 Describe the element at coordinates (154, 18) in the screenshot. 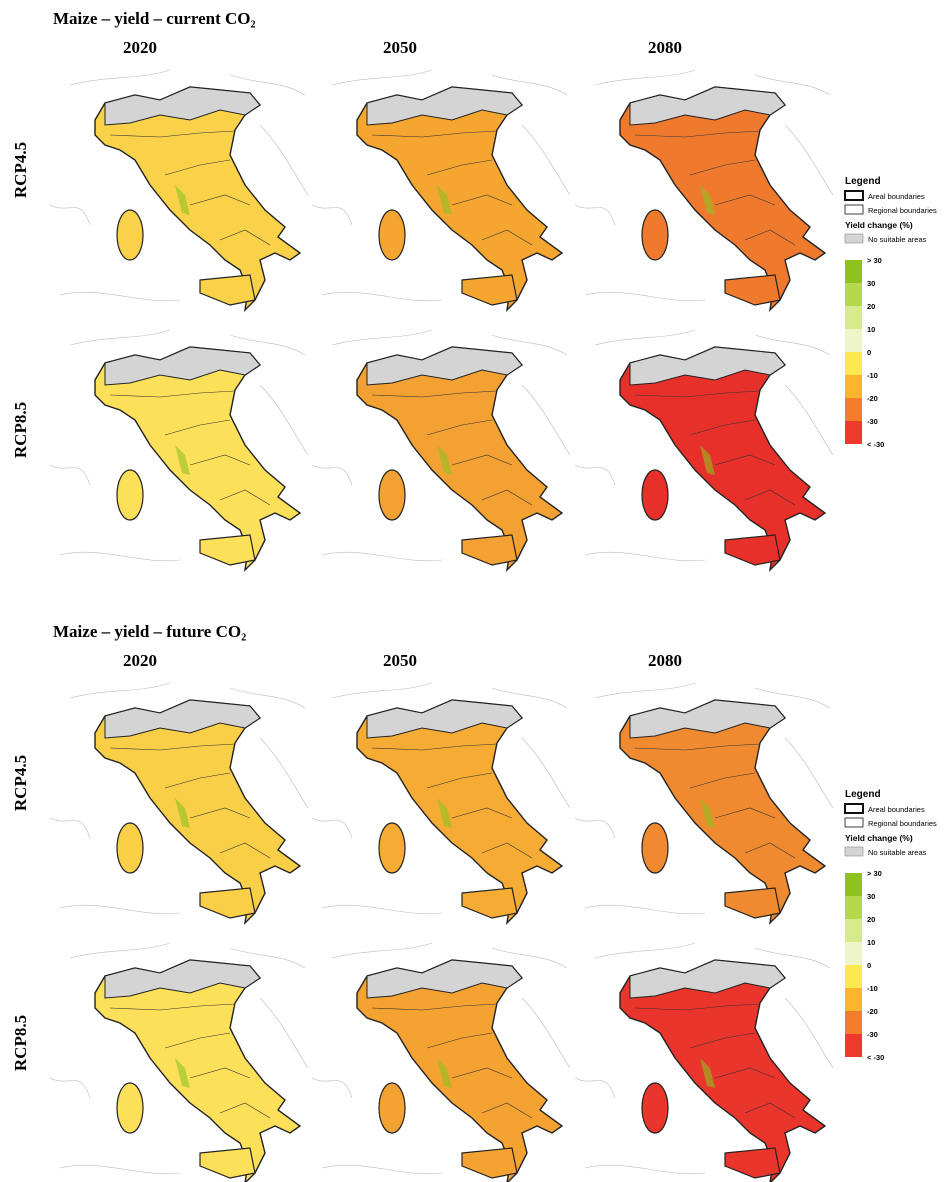

I see `panel-title: Maize – yield – current CO₂` at that location.